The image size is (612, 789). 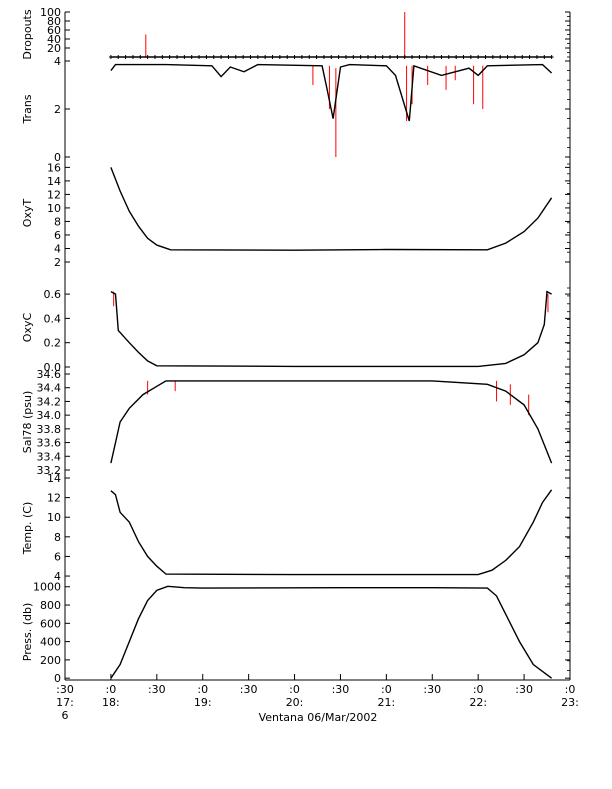 What do you see at coordinates (295, 702) in the screenshot?
I see `x-tick-label: 20:` at bounding box center [295, 702].